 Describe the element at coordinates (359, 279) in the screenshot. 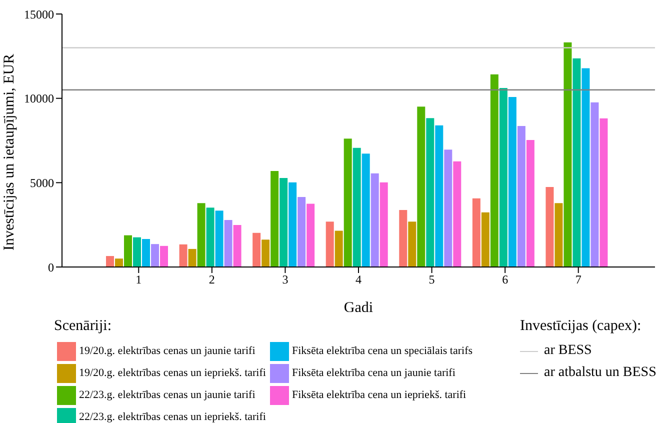

I see `x-tick-label: 4` at that location.